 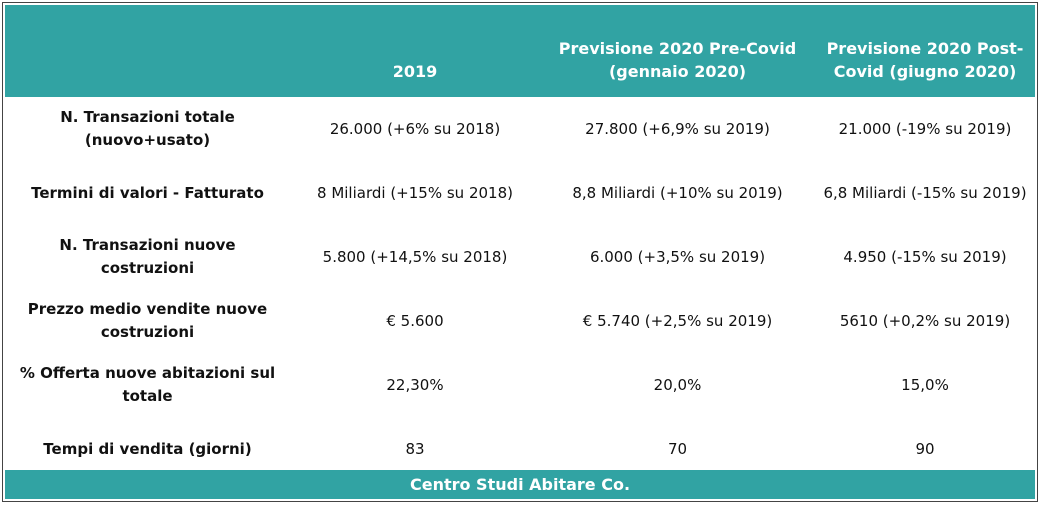 What do you see at coordinates (415, 448) in the screenshot?
I see `cell: 83` at bounding box center [415, 448].